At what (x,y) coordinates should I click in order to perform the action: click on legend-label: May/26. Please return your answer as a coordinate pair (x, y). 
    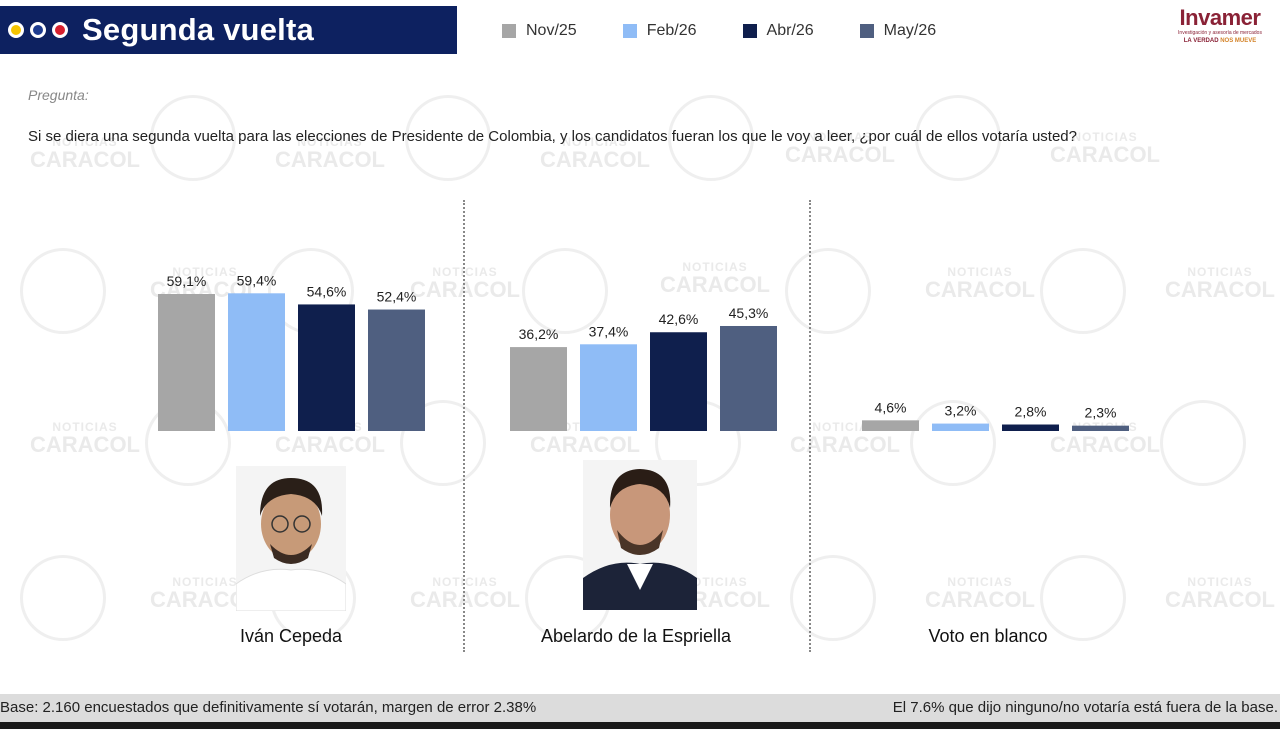
    Looking at the image, I should click on (910, 30).